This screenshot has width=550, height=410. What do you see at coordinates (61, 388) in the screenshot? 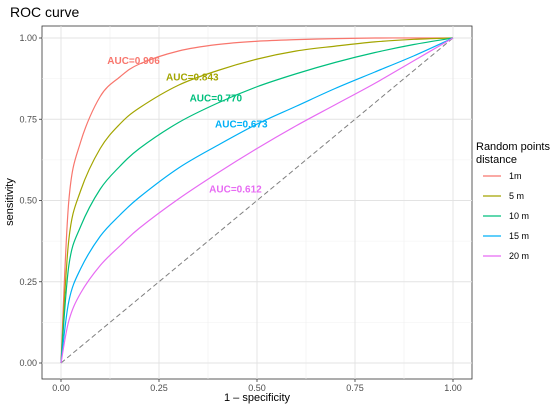
I see `x-tick-label-0: 0.00` at bounding box center [61, 388].